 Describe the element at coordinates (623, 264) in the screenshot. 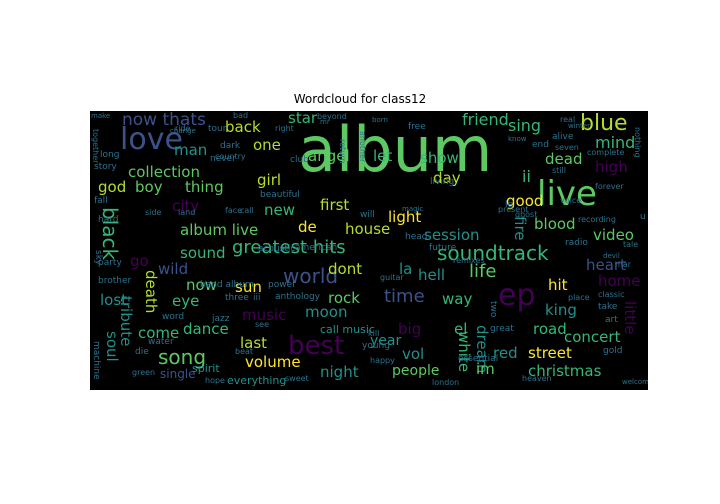

I see `word-mar: mar` at that location.